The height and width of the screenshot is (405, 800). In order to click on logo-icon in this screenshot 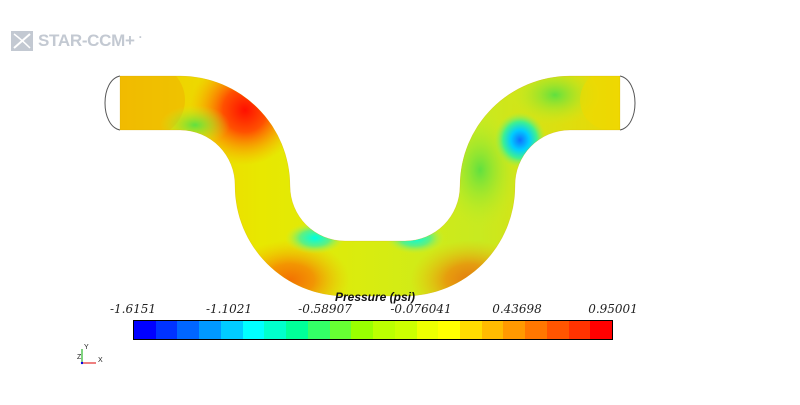, I will do `click(22, 41)`.